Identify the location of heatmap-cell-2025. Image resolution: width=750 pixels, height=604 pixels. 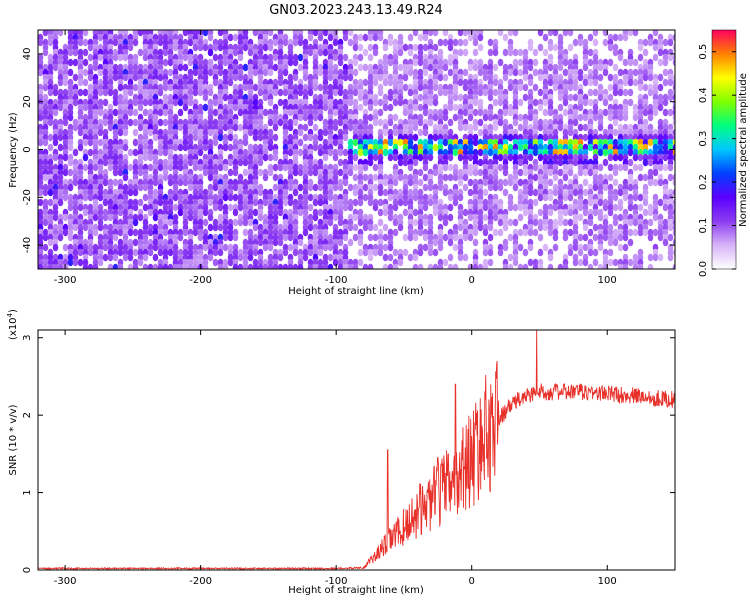
(310, 122).